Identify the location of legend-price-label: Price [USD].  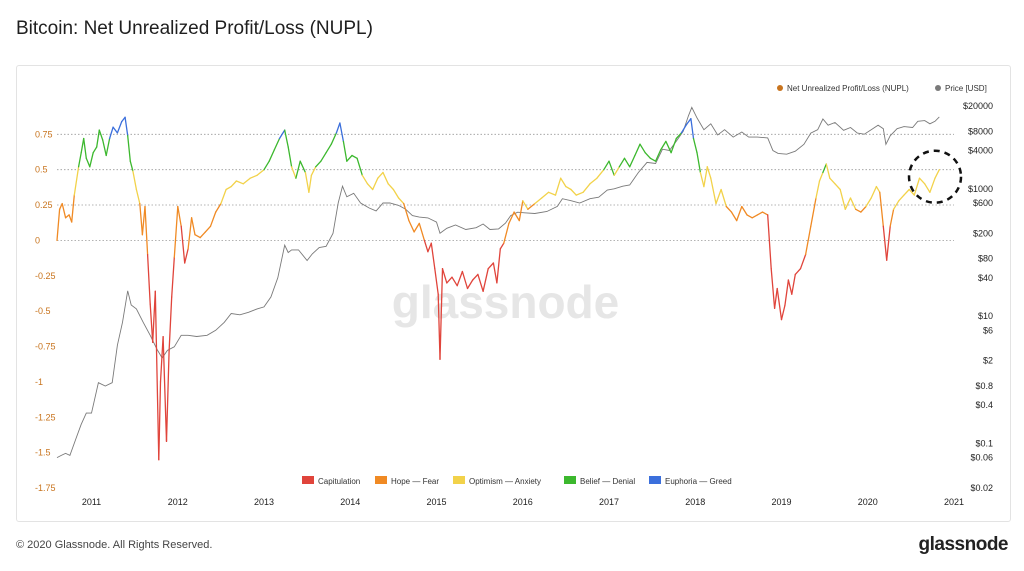
(966, 88).